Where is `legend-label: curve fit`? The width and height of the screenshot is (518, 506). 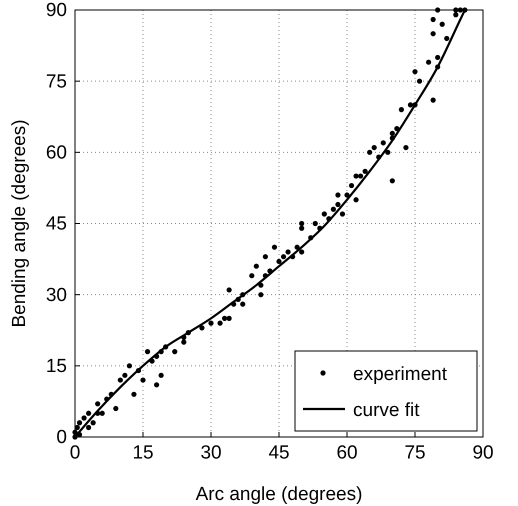
legend-label: curve fit is located at coordinates (386, 410).